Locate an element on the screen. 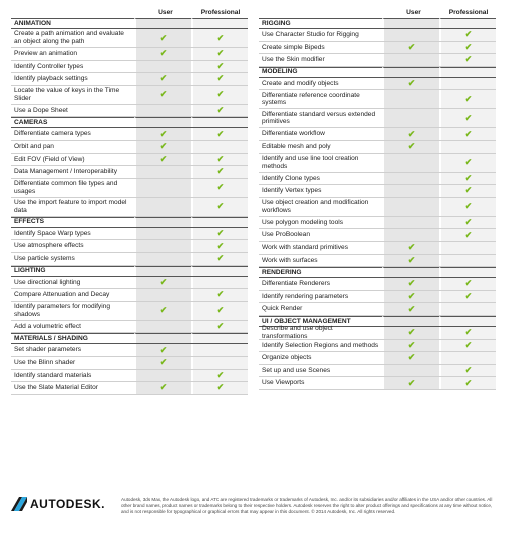  table-row: Differentiate camera types ✔ ✔ is located at coordinates (129, 134).